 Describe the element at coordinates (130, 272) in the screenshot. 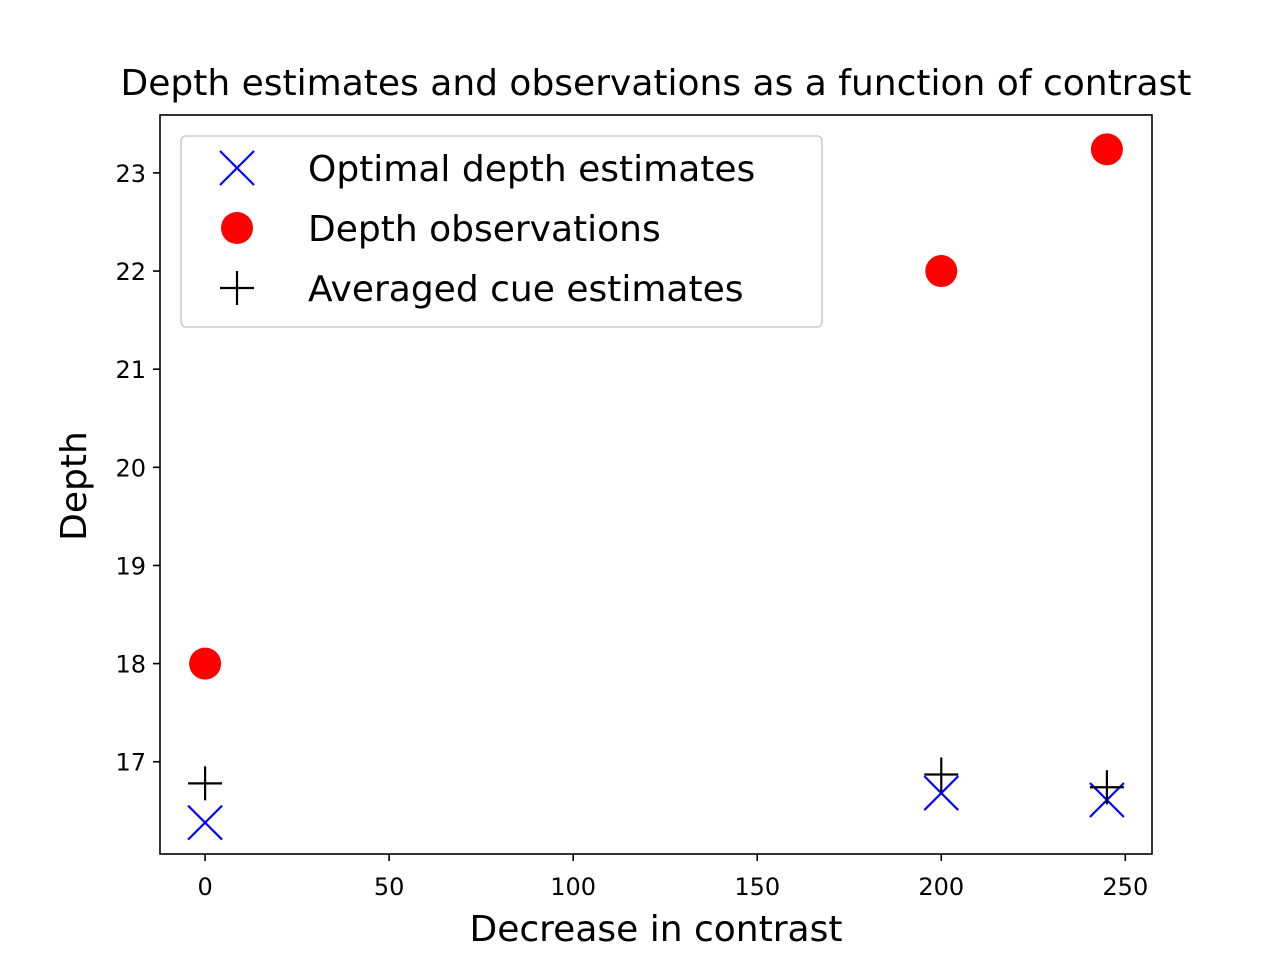

I see `y-tick-label: 22` at that location.